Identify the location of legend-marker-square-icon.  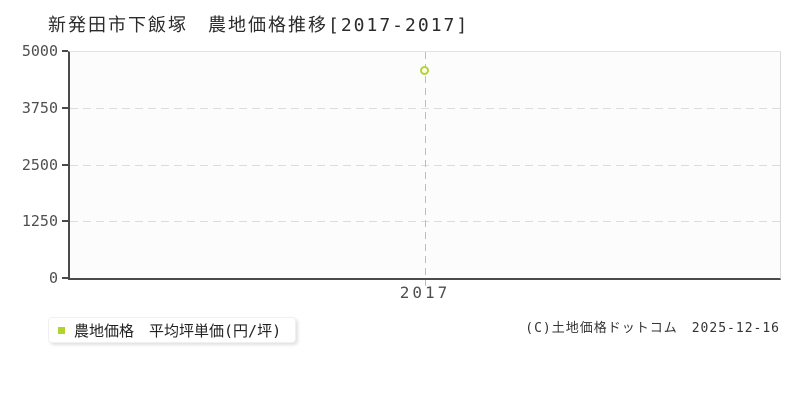
(61, 330).